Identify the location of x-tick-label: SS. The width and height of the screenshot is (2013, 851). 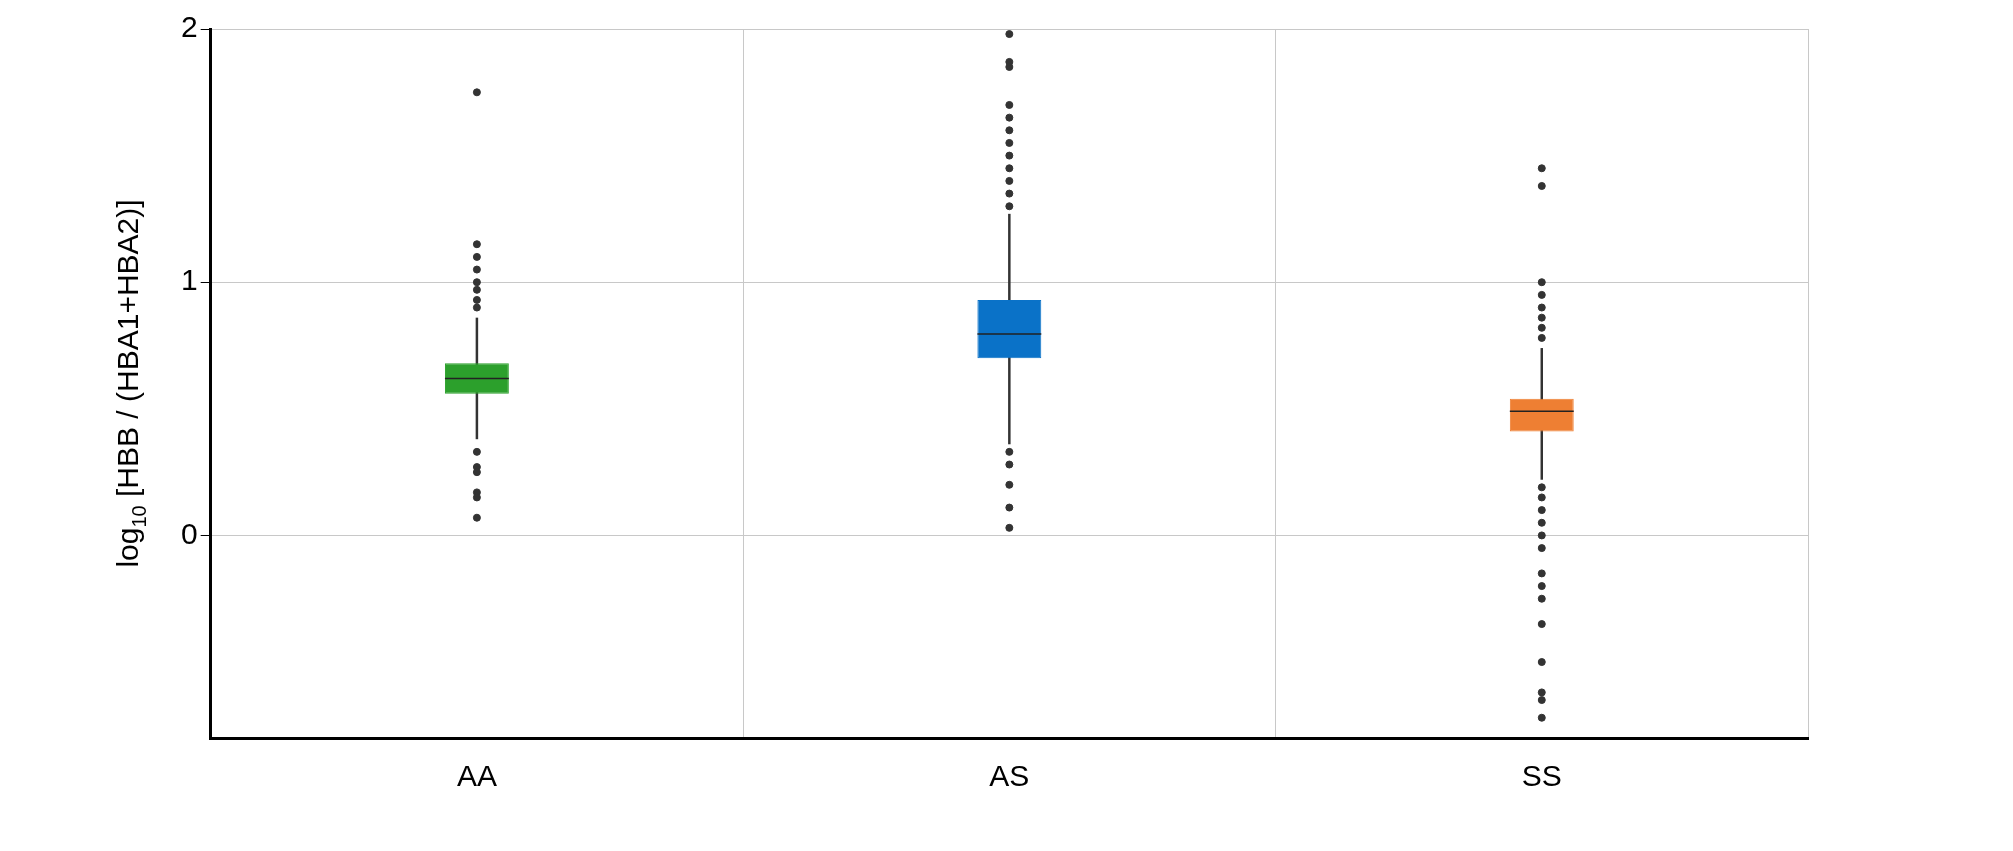
(1541, 776).